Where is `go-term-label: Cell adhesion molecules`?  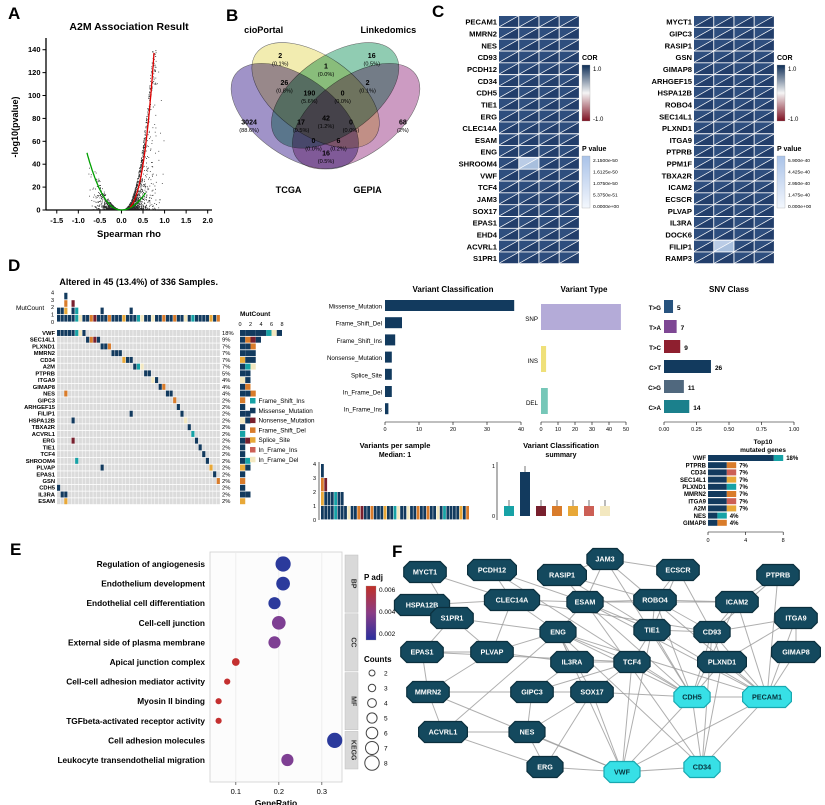
go-term-label: Cell adhesion molecules is located at coordinates (156, 740).